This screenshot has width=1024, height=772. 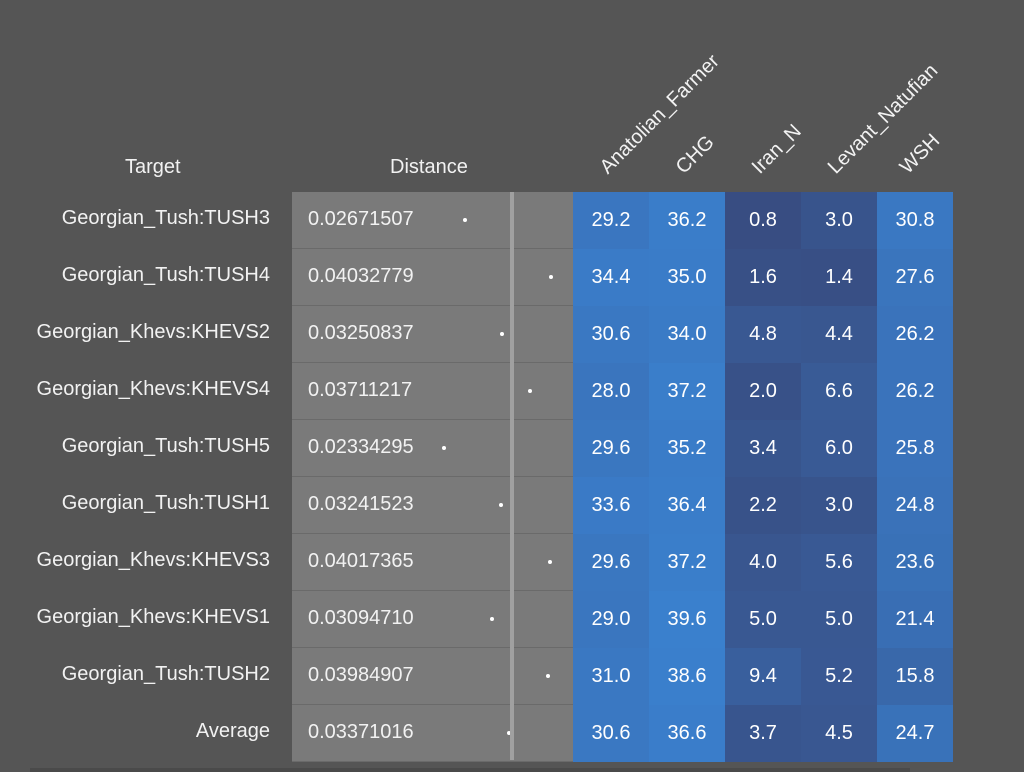 What do you see at coordinates (687, 334) in the screenshot?
I see `value-cell-chg: 34.0` at bounding box center [687, 334].